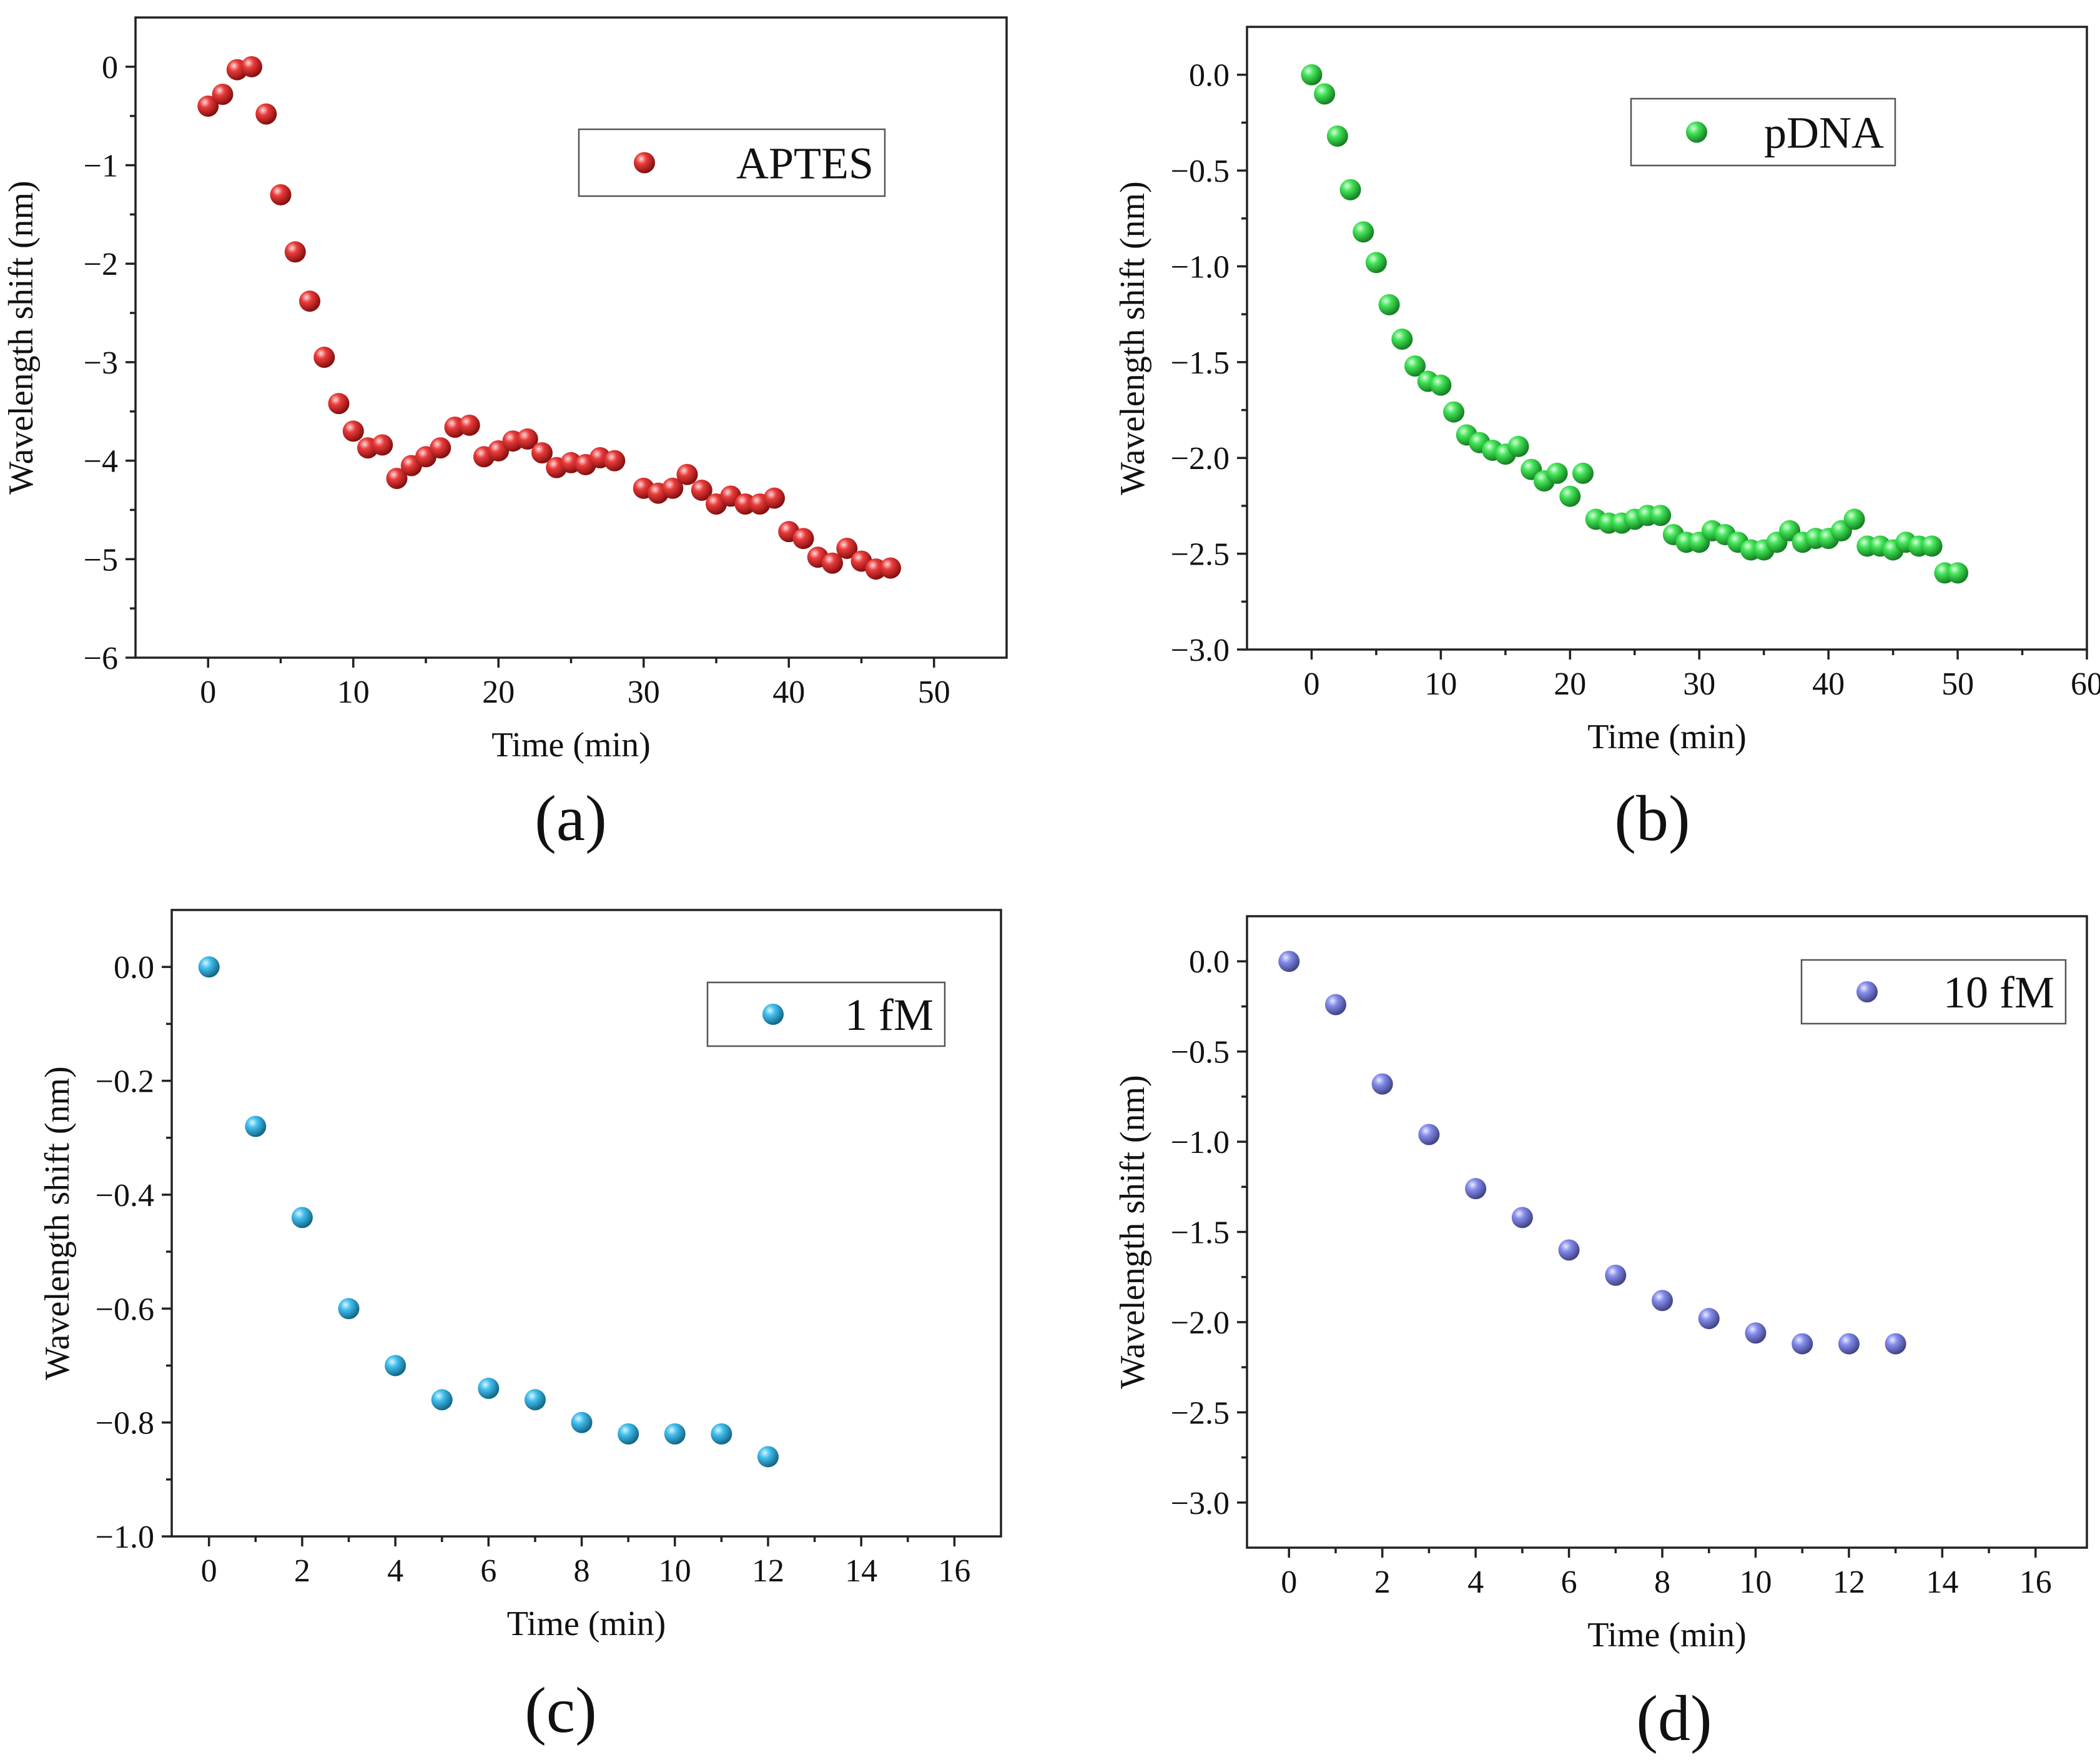  Describe the element at coordinates (1652, 818) in the screenshot. I see `panel-label: (b)` at that location.